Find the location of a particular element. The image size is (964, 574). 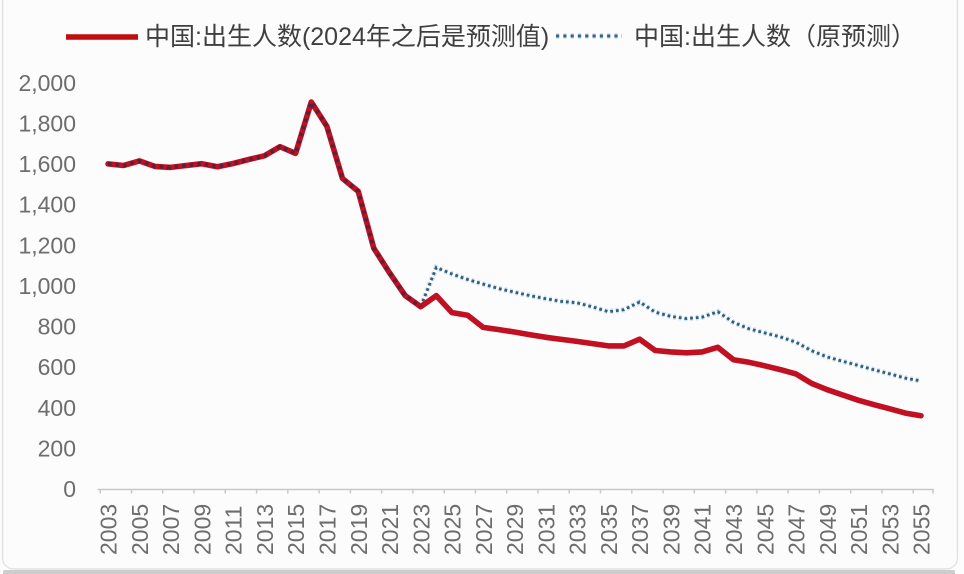

svg-text: 2031 is located at coordinates (546, 529).